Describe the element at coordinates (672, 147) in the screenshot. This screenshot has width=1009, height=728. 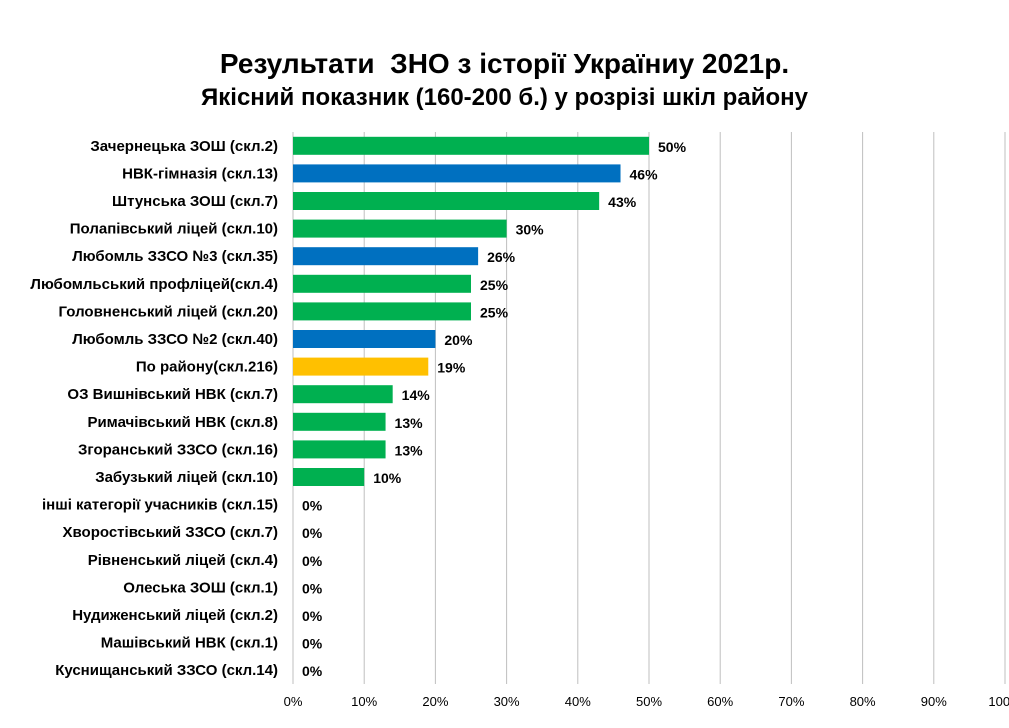
I see `value-label: 50%` at that location.